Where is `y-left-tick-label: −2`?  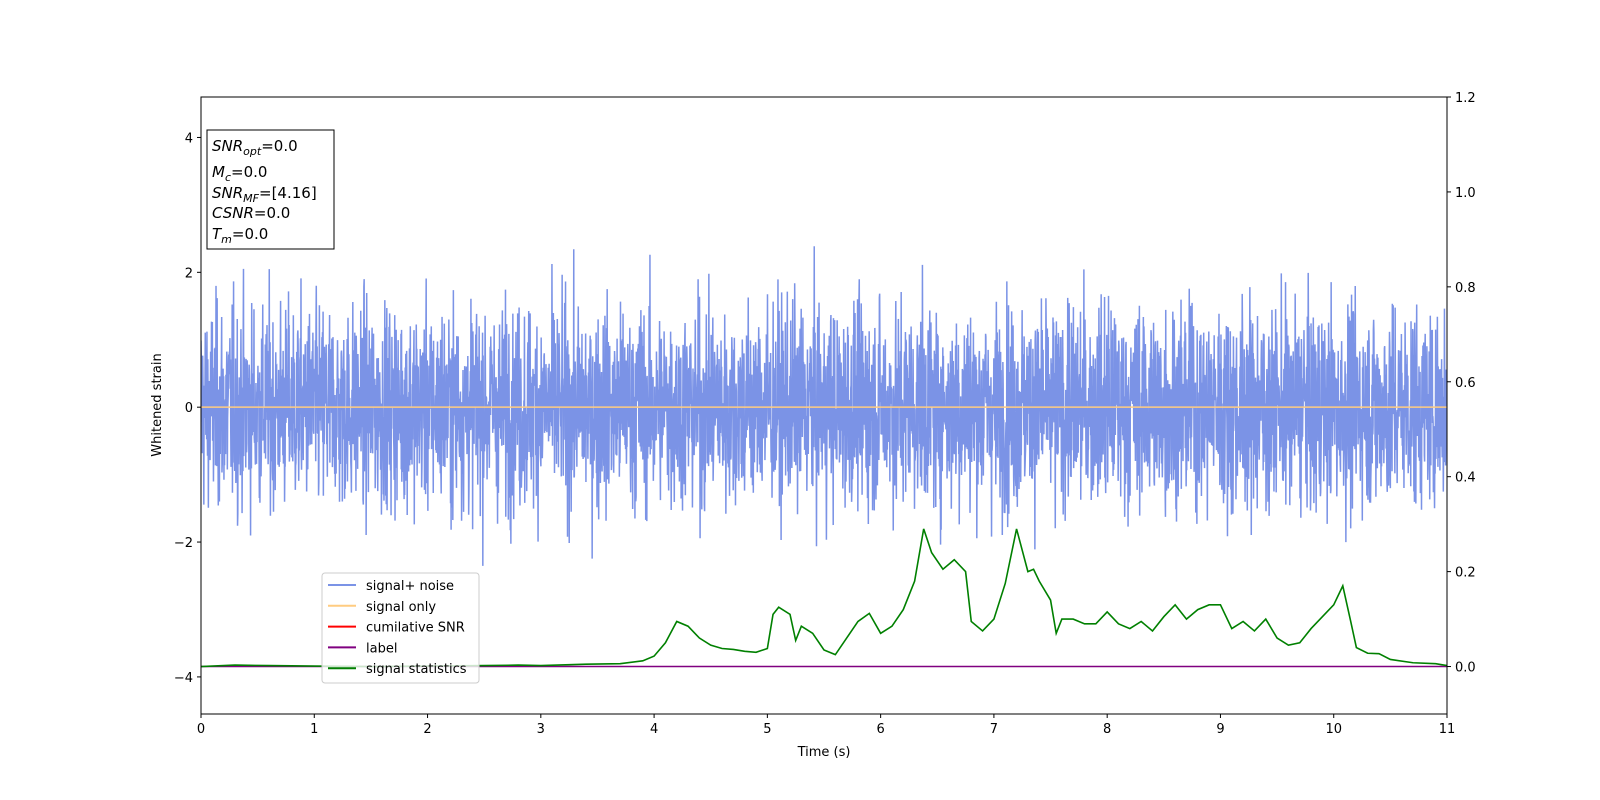
y-left-tick-label: −2 is located at coordinates (183, 543).